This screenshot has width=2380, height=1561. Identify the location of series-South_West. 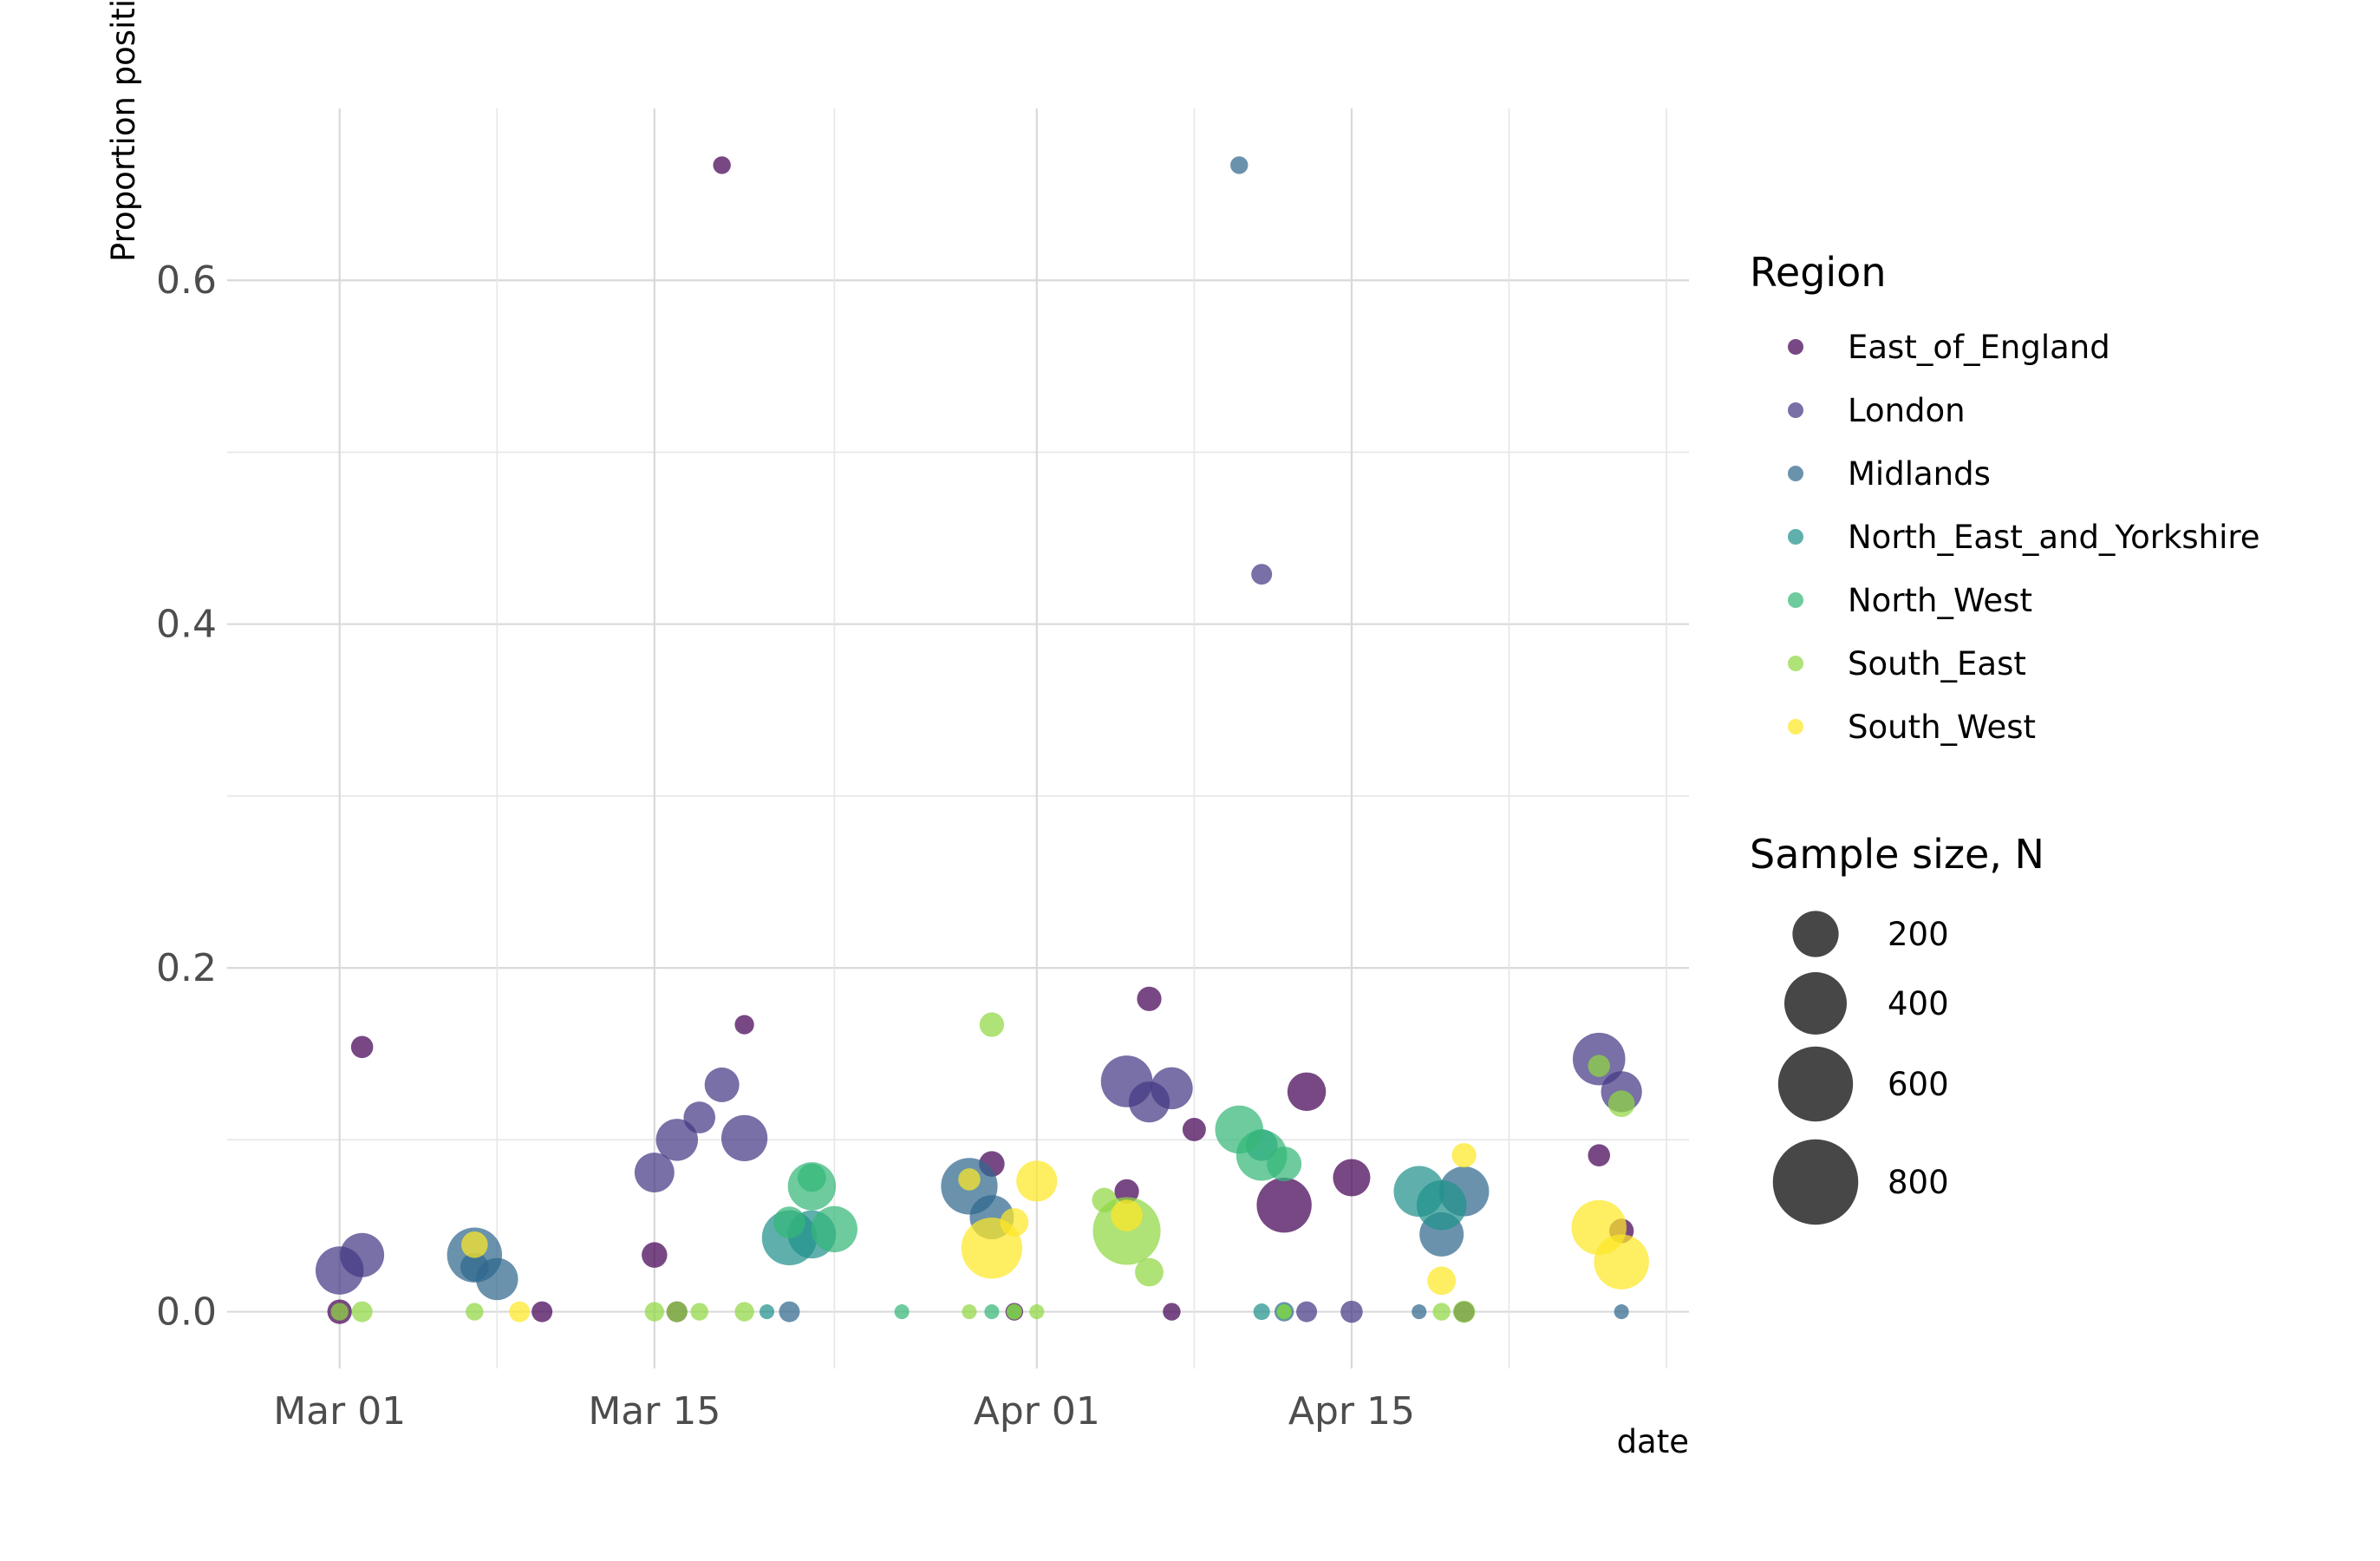
(1055, 1233).